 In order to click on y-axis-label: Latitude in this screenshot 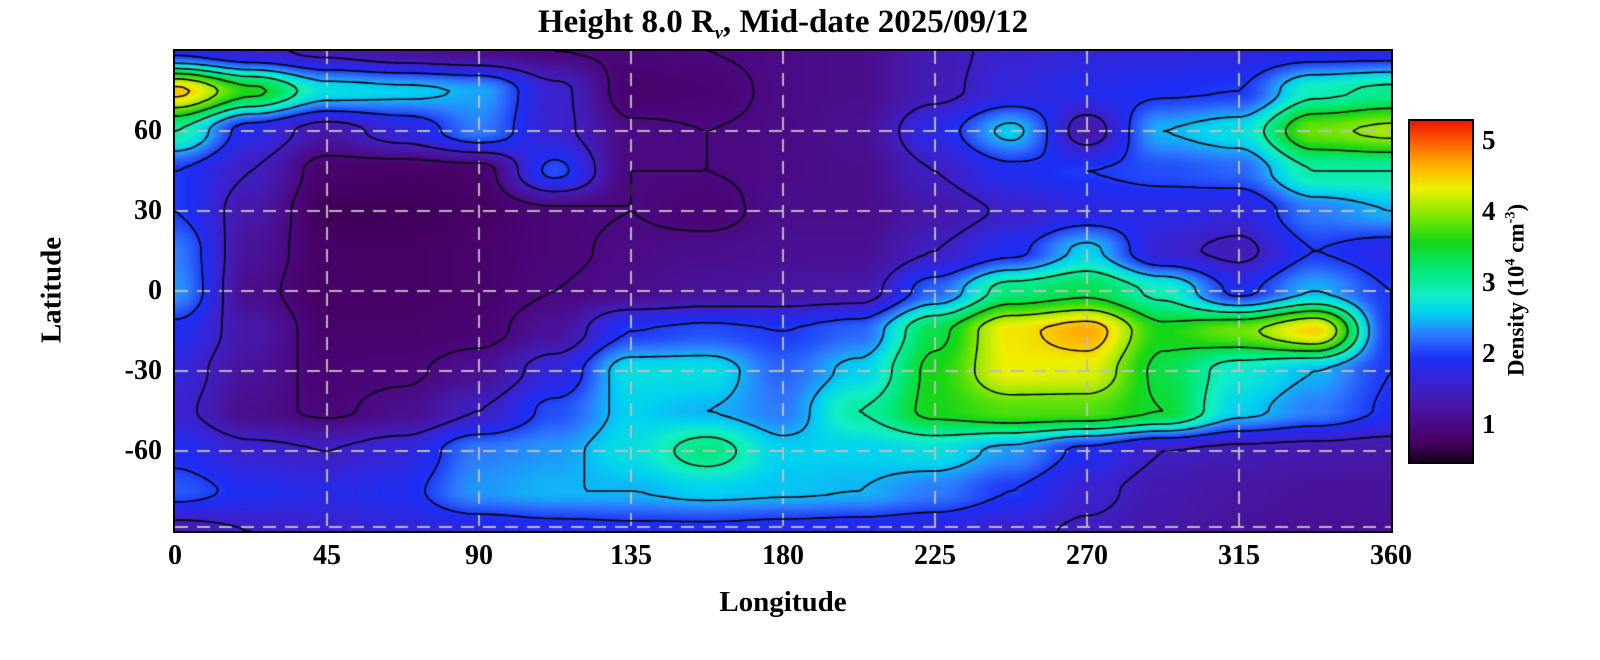, I will do `click(51, 290)`.